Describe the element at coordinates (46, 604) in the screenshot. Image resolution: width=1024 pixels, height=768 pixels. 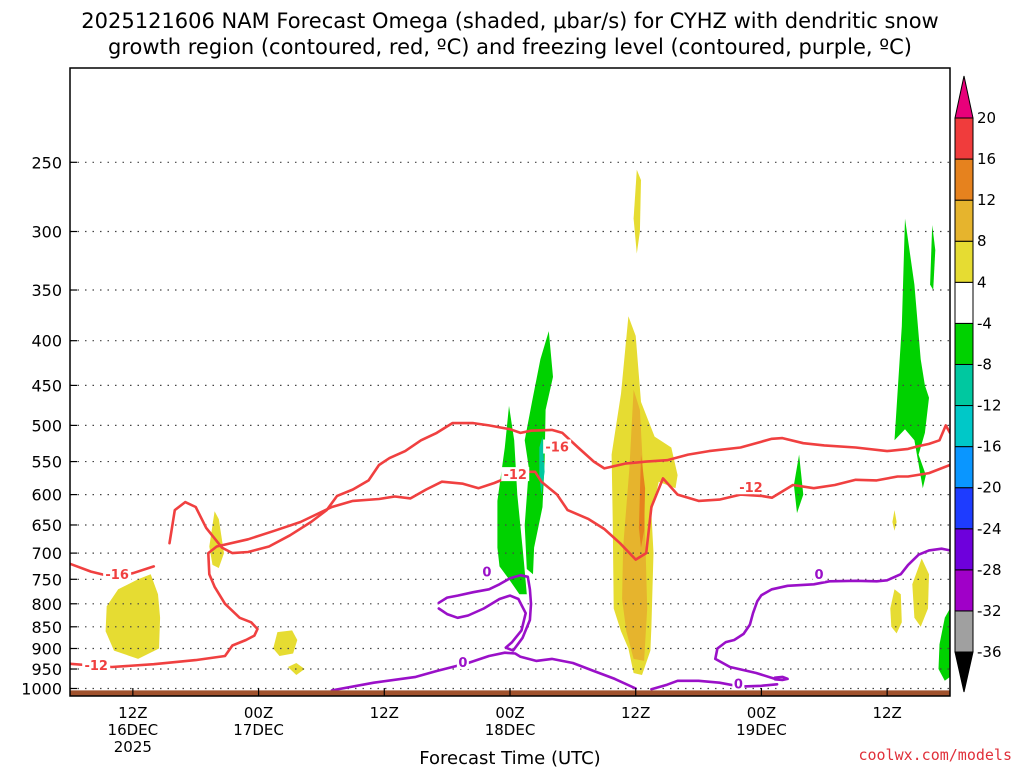
I see `ytick-label-800: 800` at that location.